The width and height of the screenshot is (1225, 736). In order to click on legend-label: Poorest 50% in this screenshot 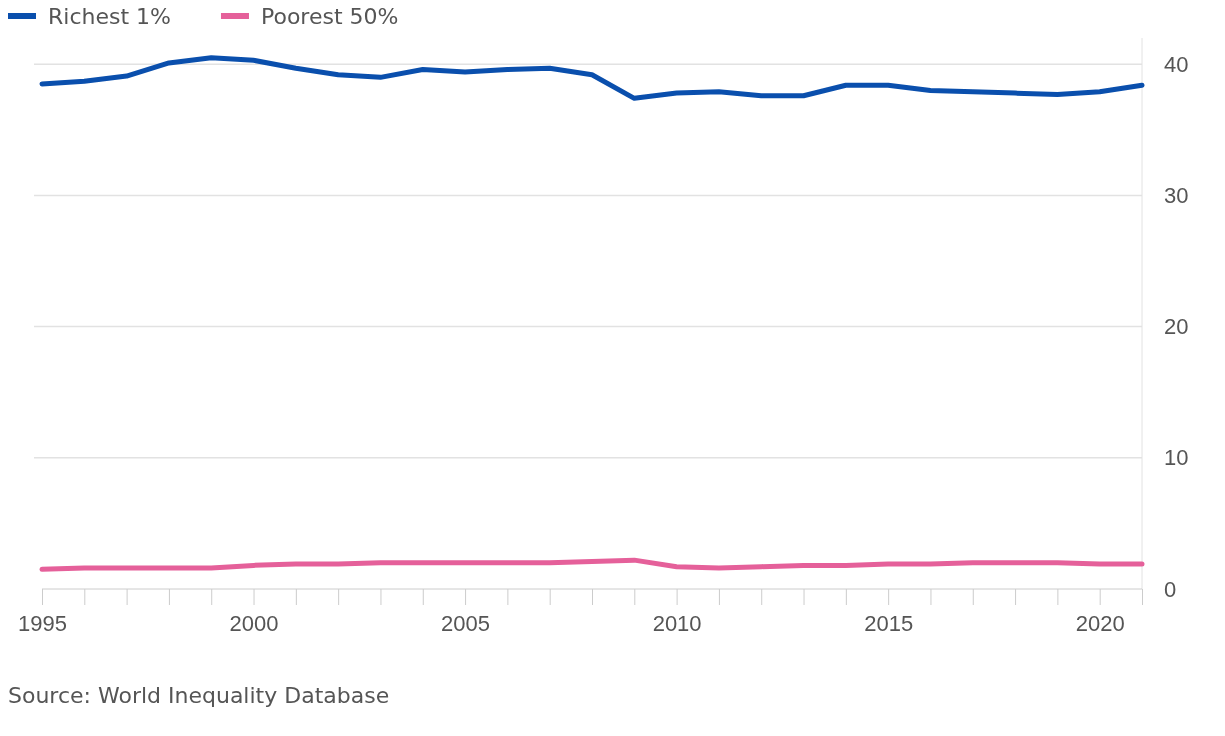, I will do `click(329, 16)`.